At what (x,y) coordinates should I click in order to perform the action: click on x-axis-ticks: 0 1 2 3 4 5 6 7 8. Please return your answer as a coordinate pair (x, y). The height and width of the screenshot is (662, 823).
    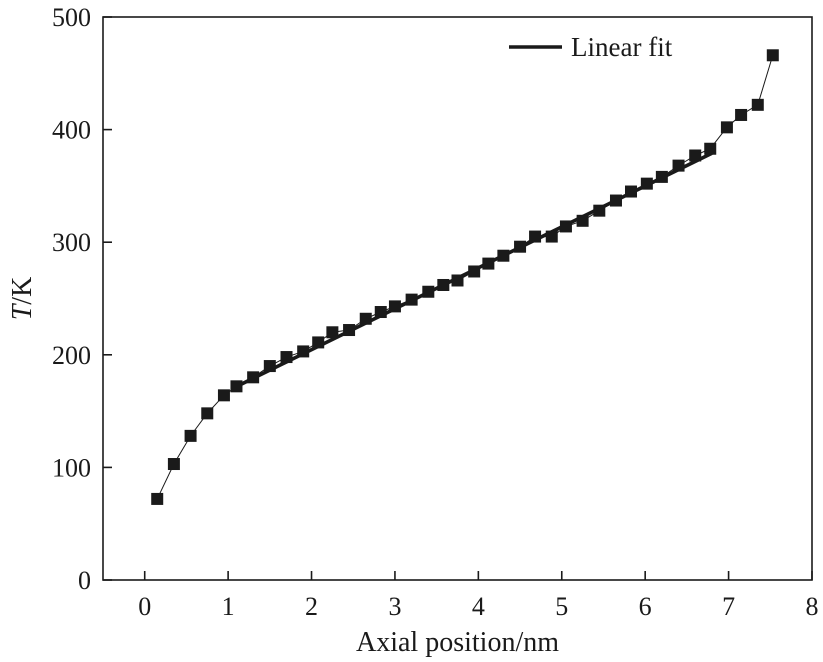
    Looking at the image, I should click on (478, 596).